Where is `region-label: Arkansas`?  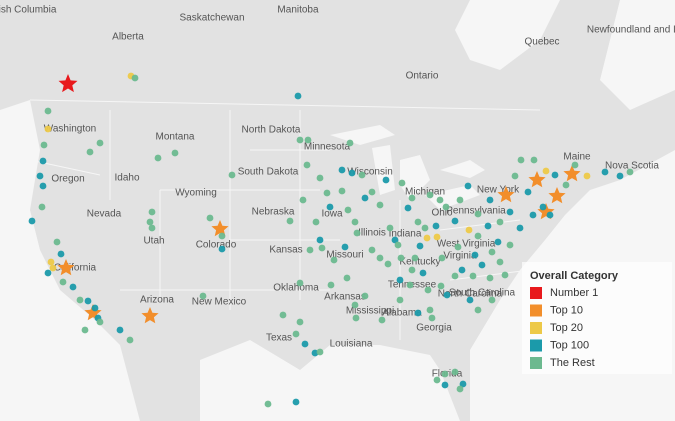 region-label: Arkansas is located at coordinates (345, 297).